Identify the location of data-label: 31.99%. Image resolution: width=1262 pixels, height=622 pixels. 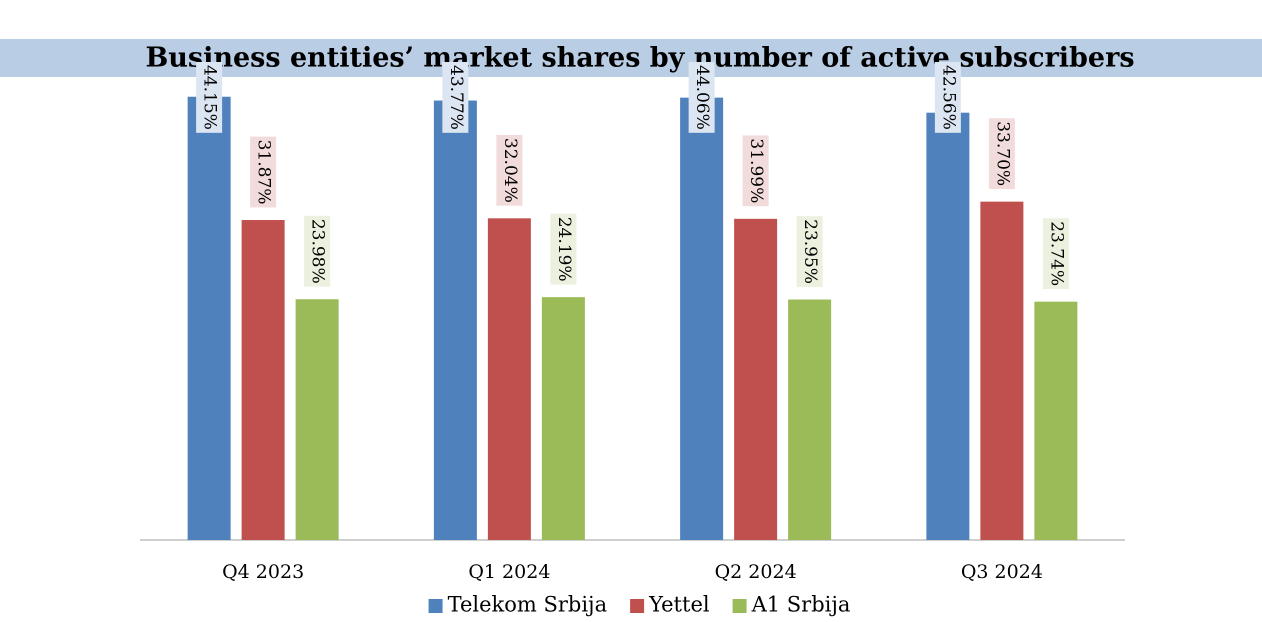
(755, 171).